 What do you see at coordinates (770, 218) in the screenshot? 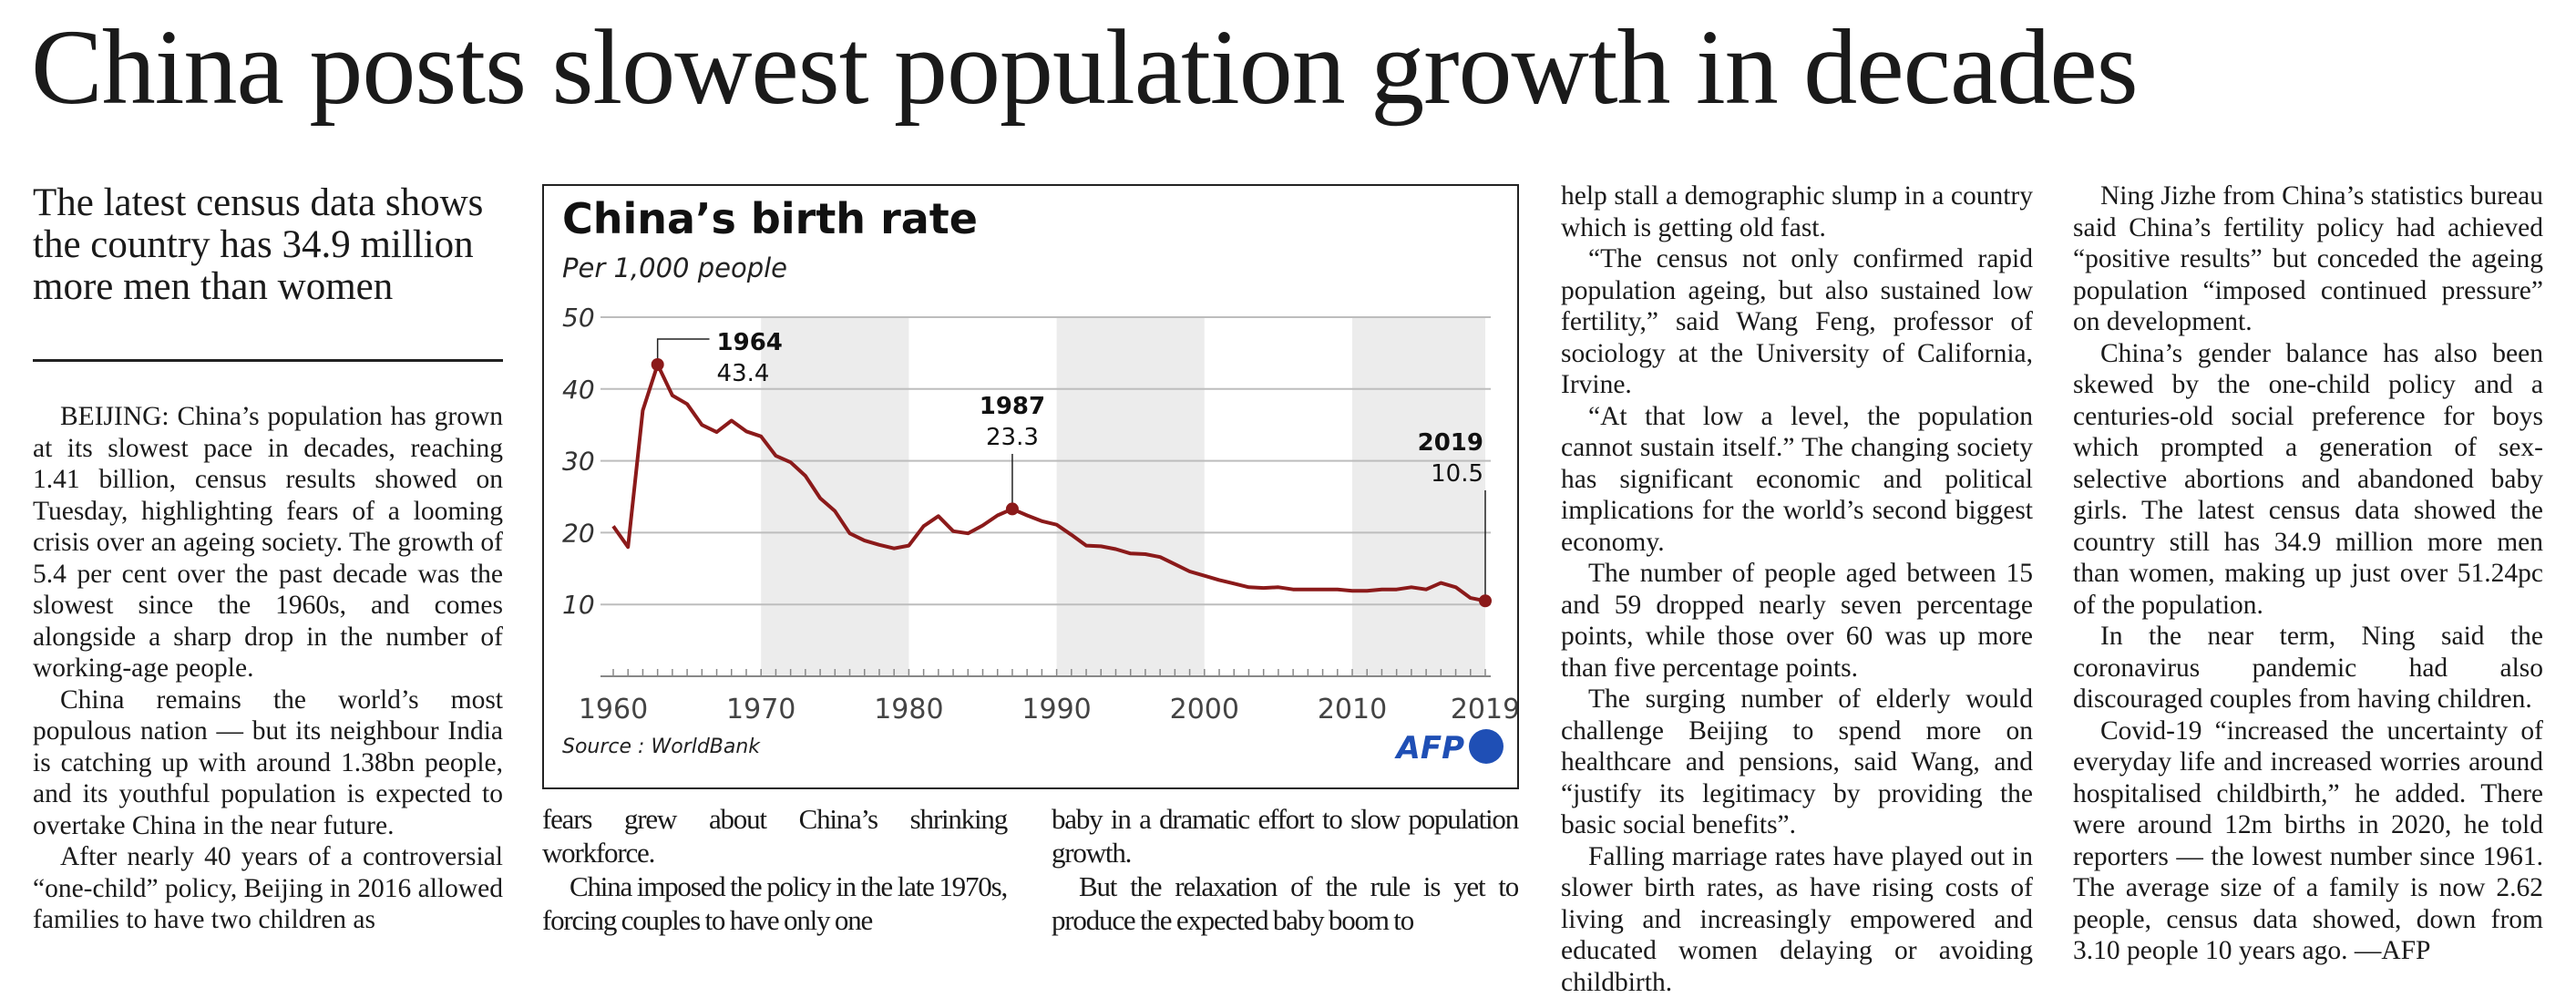
I see `chart-title: China’s birth rate` at bounding box center [770, 218].